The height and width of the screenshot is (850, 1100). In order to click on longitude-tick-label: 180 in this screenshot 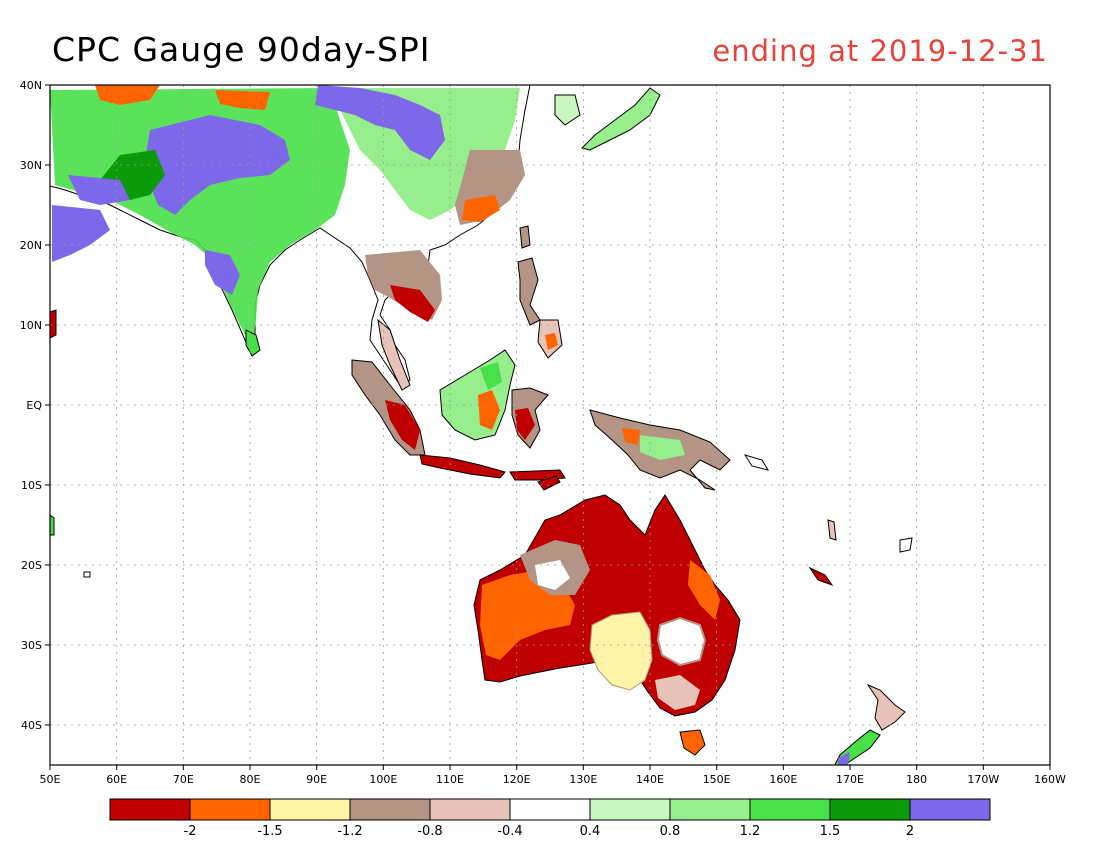, I will do `click(916, 779)`.